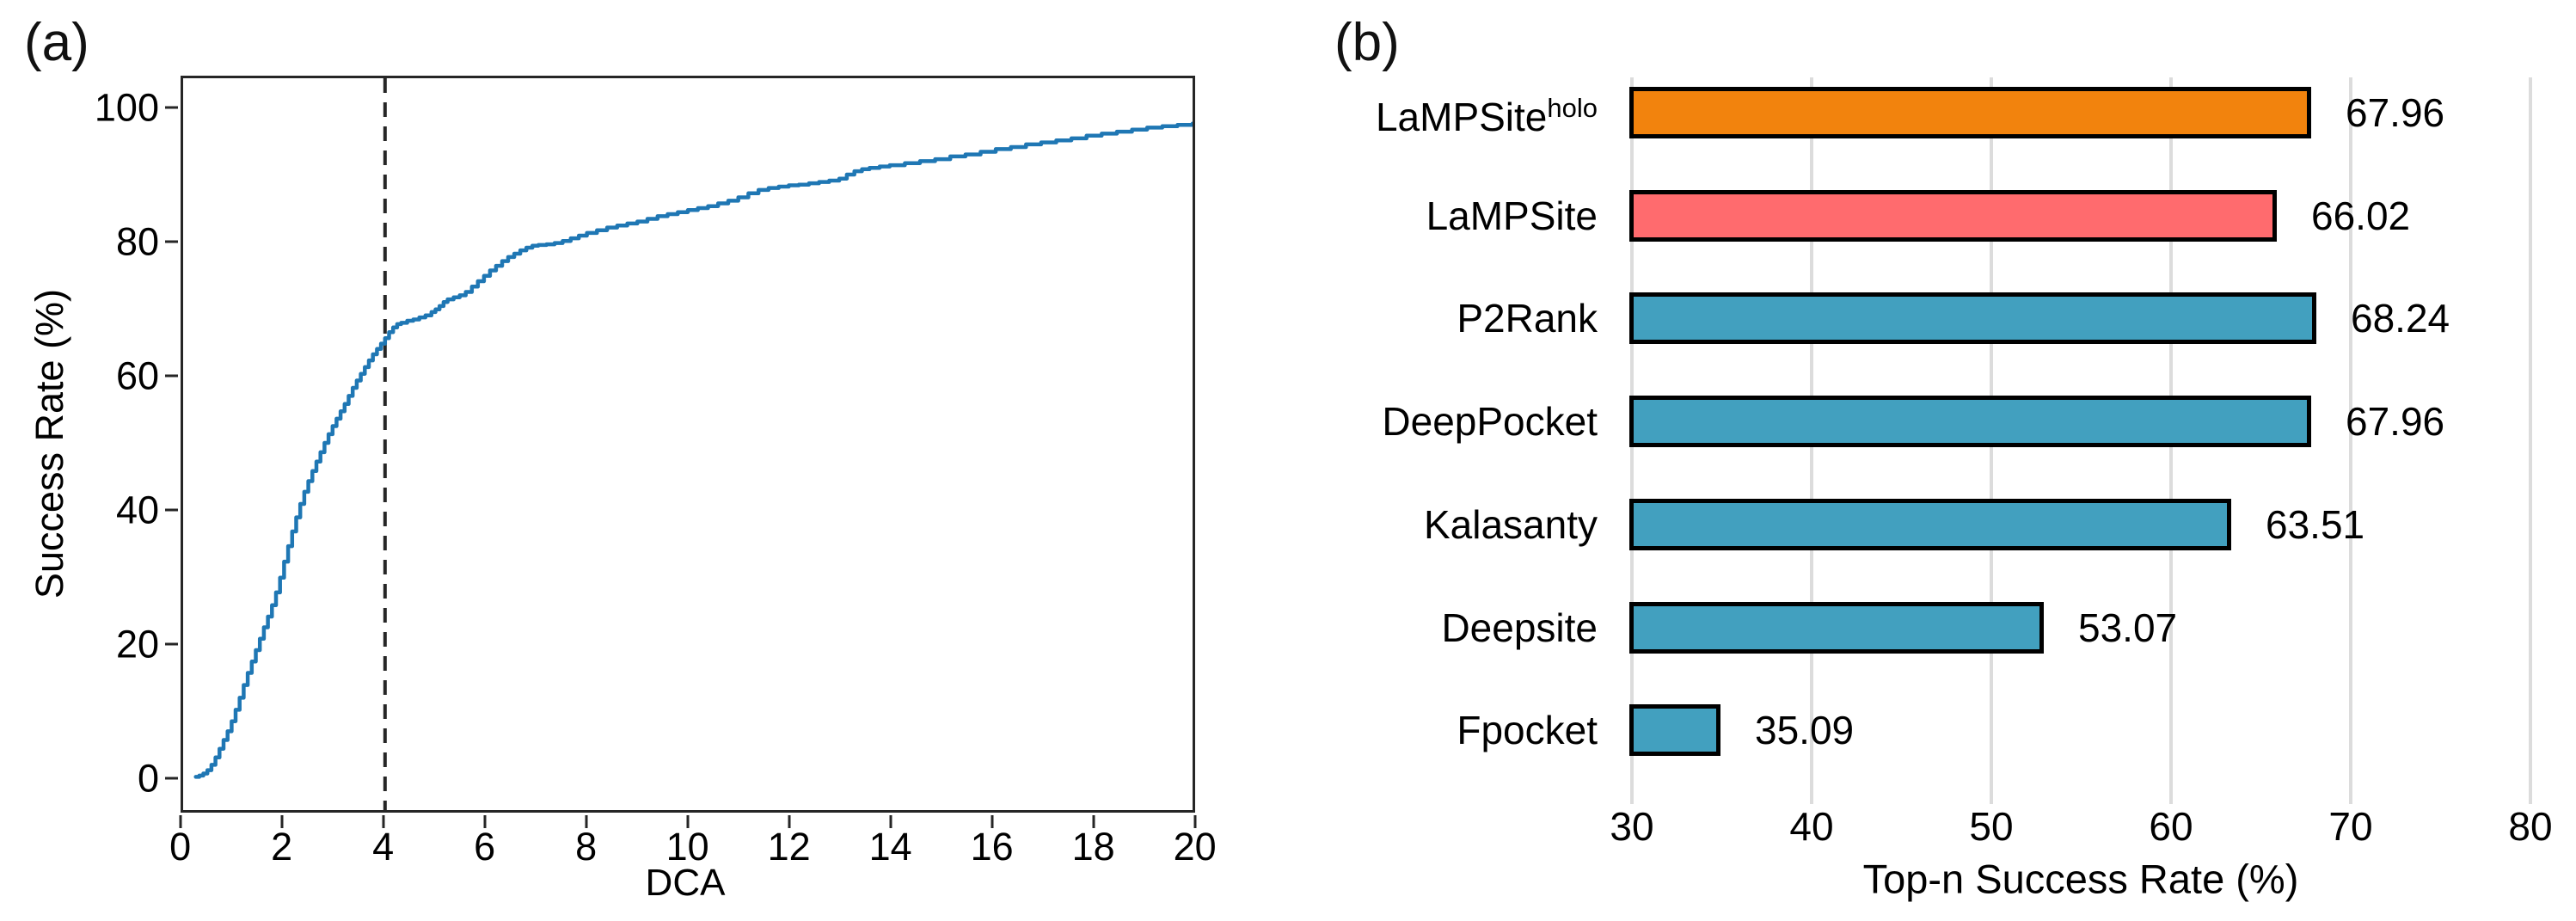 The width and height of the screenshot is (2576, 921). Describe the element at coordinates (137, 510) in the screenshot. I see `y-tick-label: 40` at that location.